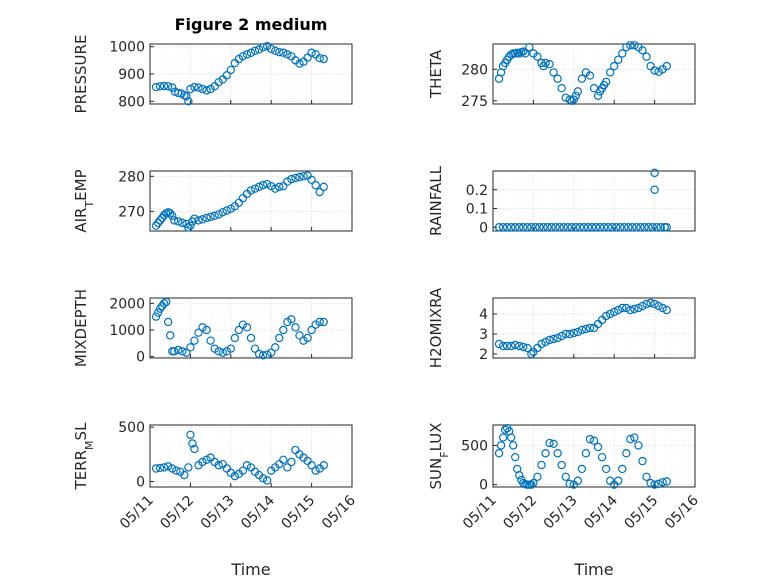 The image size is (778, 583). Describe the element at coordinates (140, 483) in the screenshot. I see `y-tick-label: 0` at that location.